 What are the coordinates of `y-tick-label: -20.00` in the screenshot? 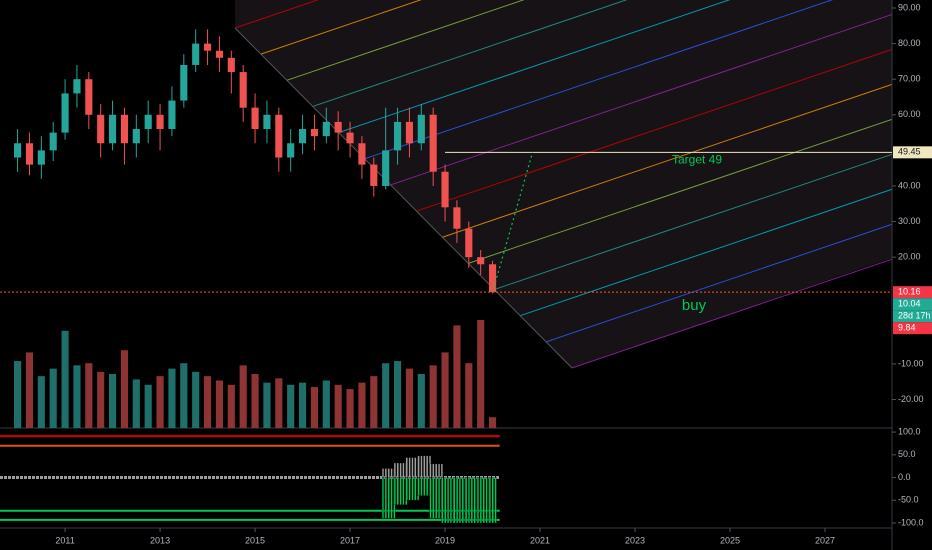 It's located at (911, 399).